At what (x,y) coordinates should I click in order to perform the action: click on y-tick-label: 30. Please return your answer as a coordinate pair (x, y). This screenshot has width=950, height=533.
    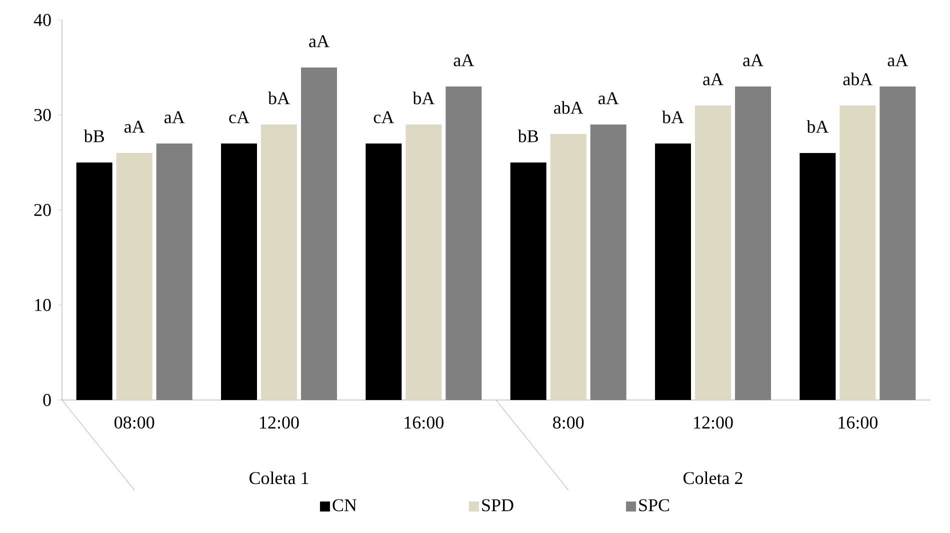
    Looking at the image, I should click on (42, 115).